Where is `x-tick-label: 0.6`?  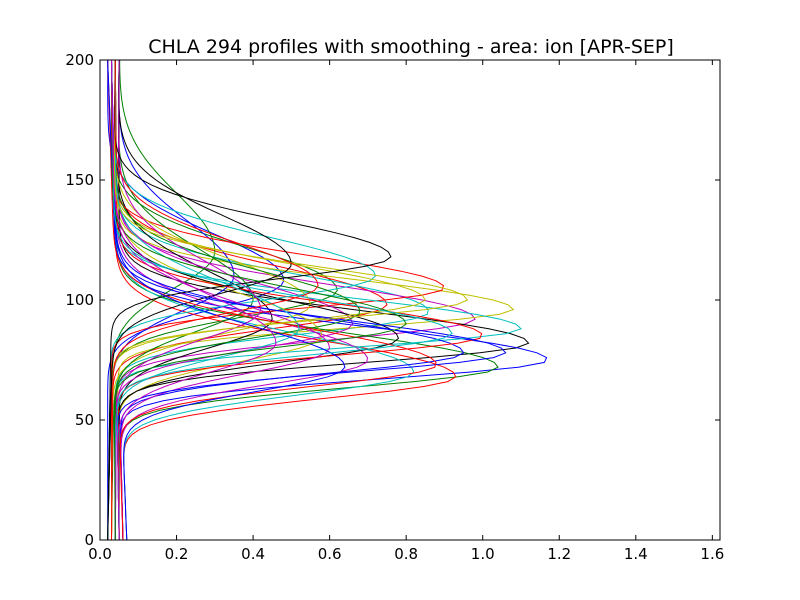
x-tick-label: 0.6 is located at coordinates (330, 554).